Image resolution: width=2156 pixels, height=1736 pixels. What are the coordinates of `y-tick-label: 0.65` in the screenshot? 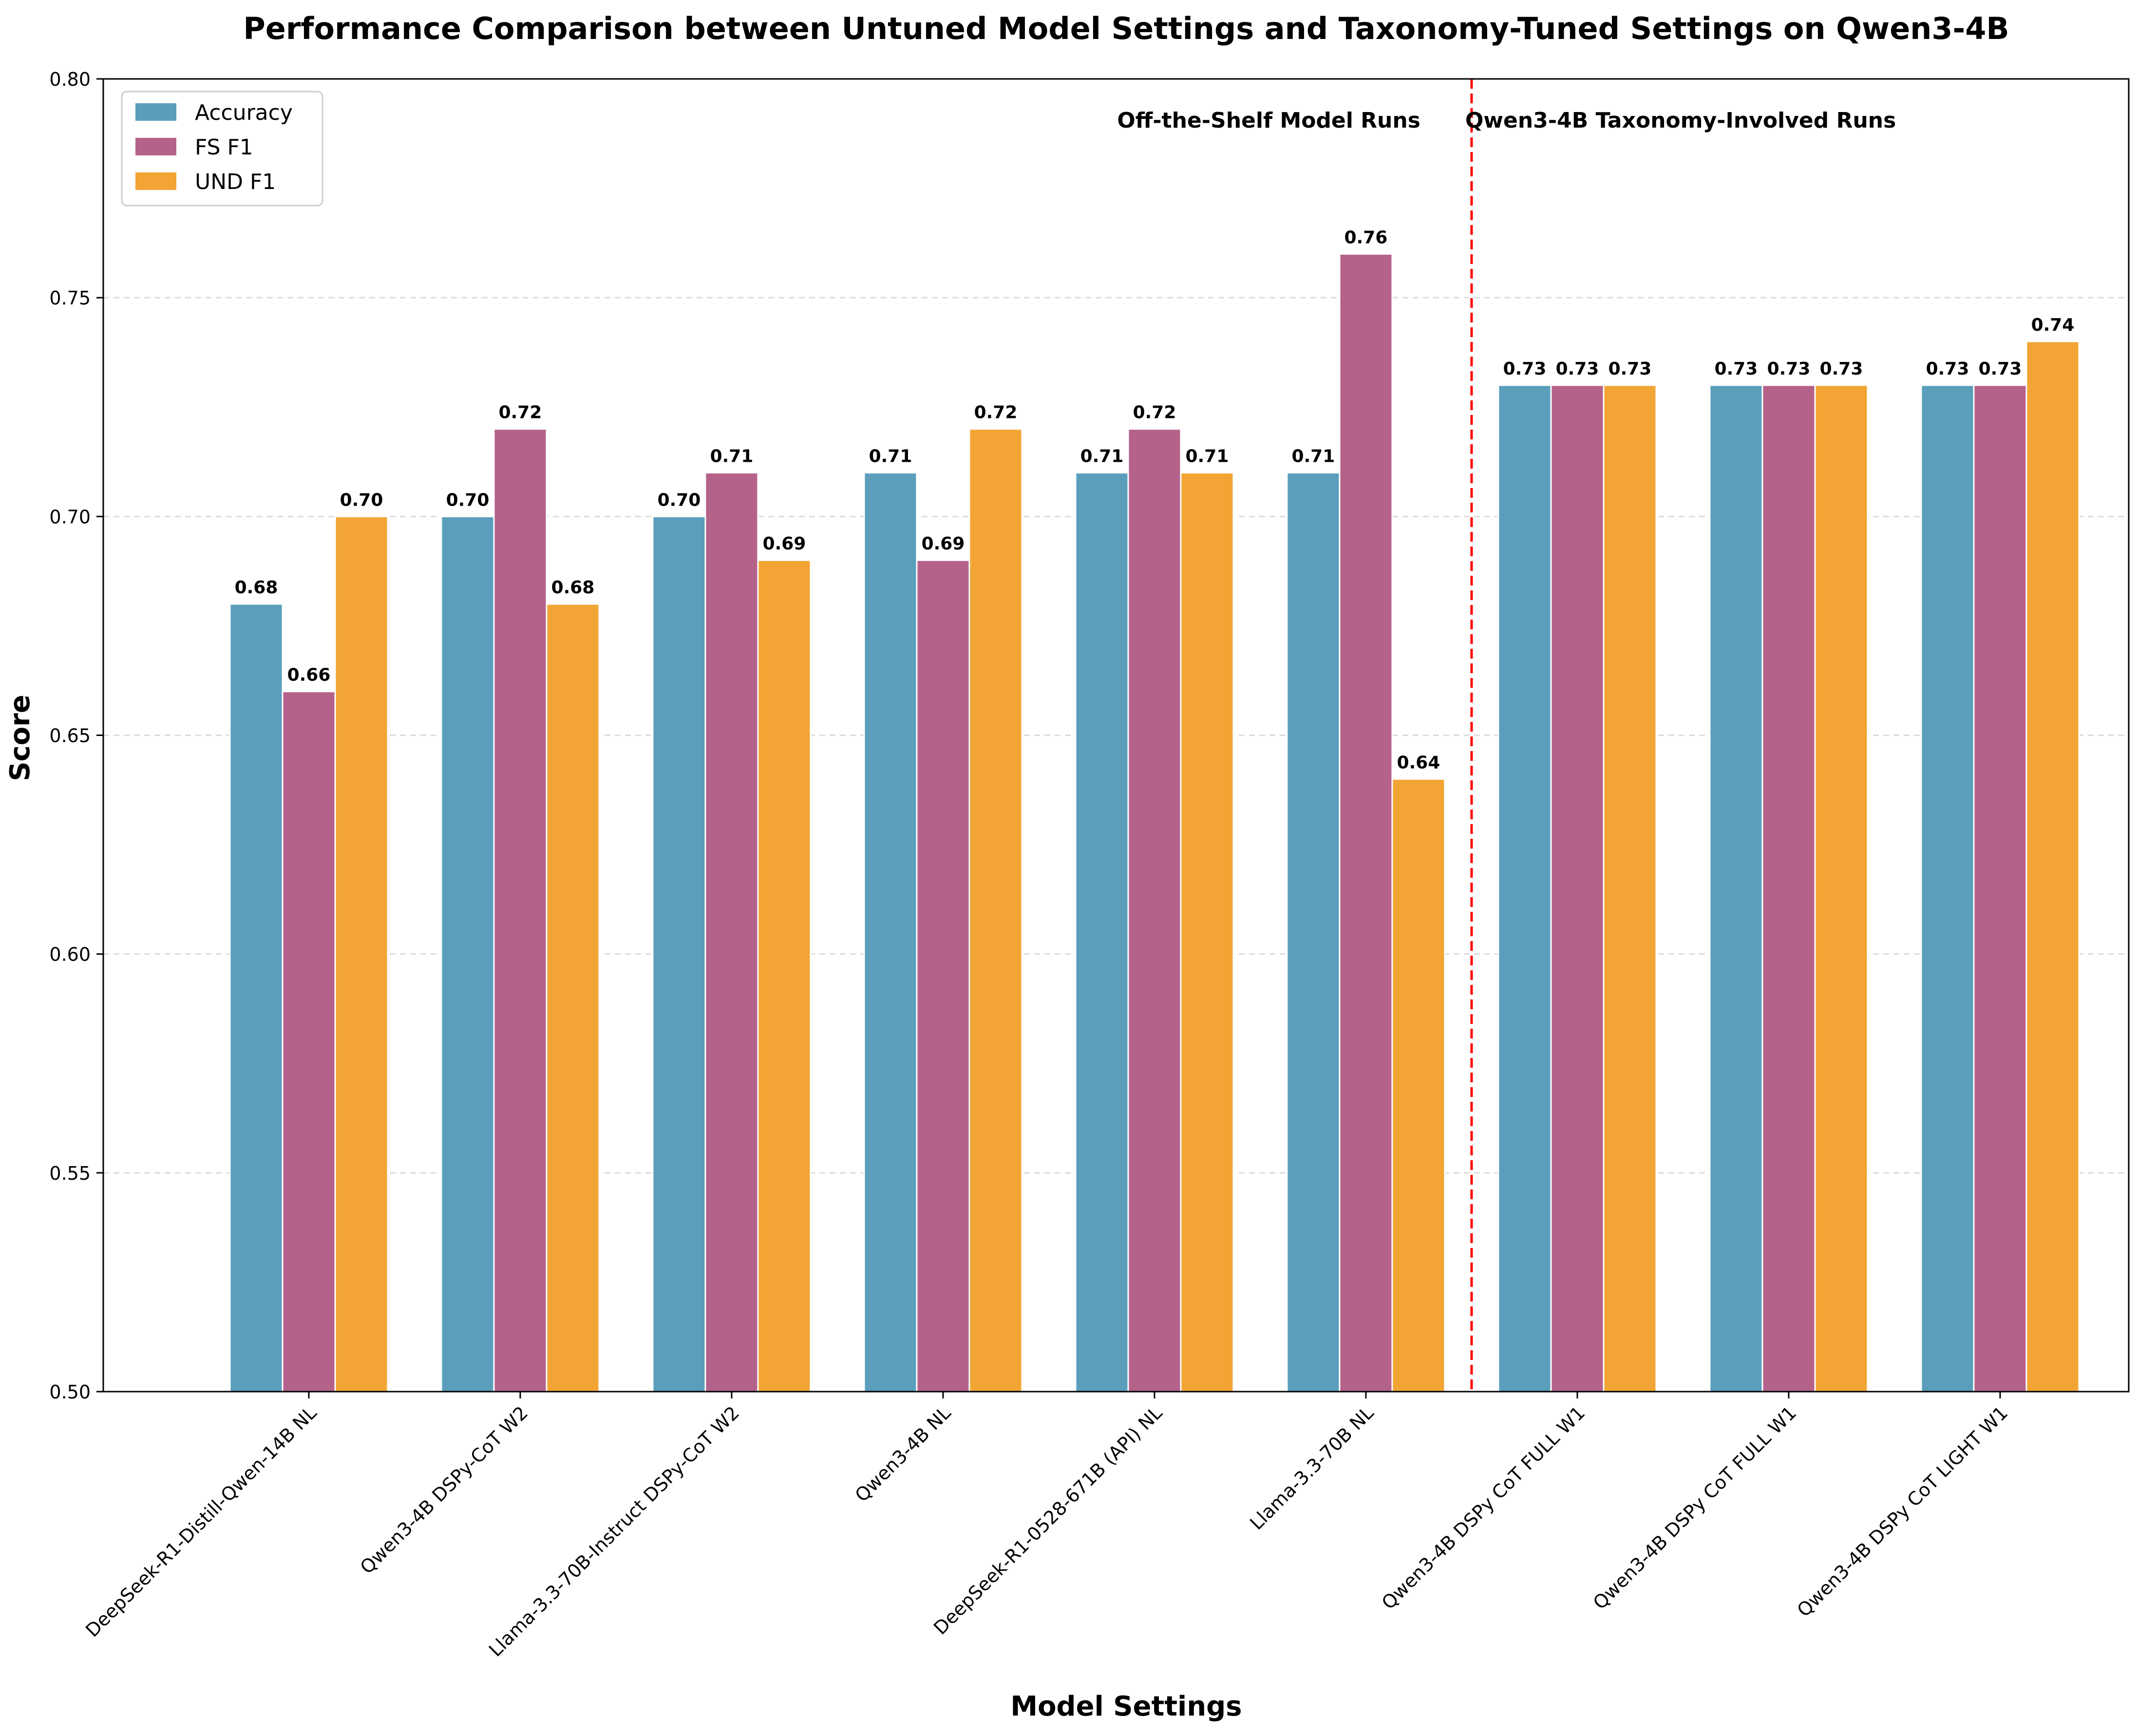 It's located at (70, 736).